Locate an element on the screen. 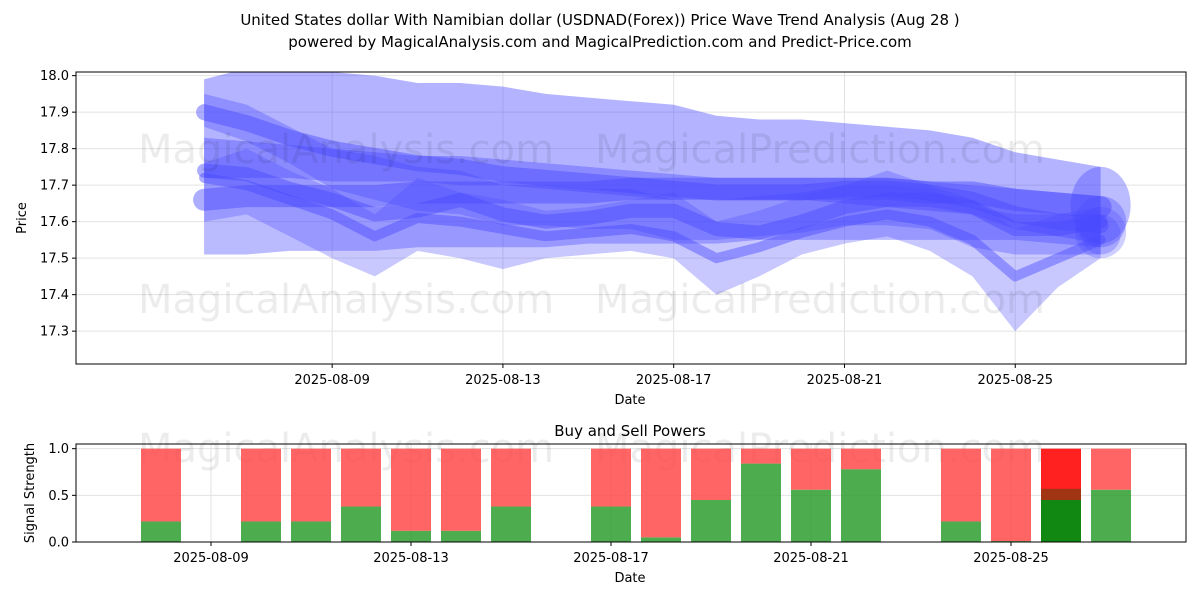 The height and width of the screenshot is (604, 1200). price-y-tick-label: 18.0 is located at coordinates (54, 76).